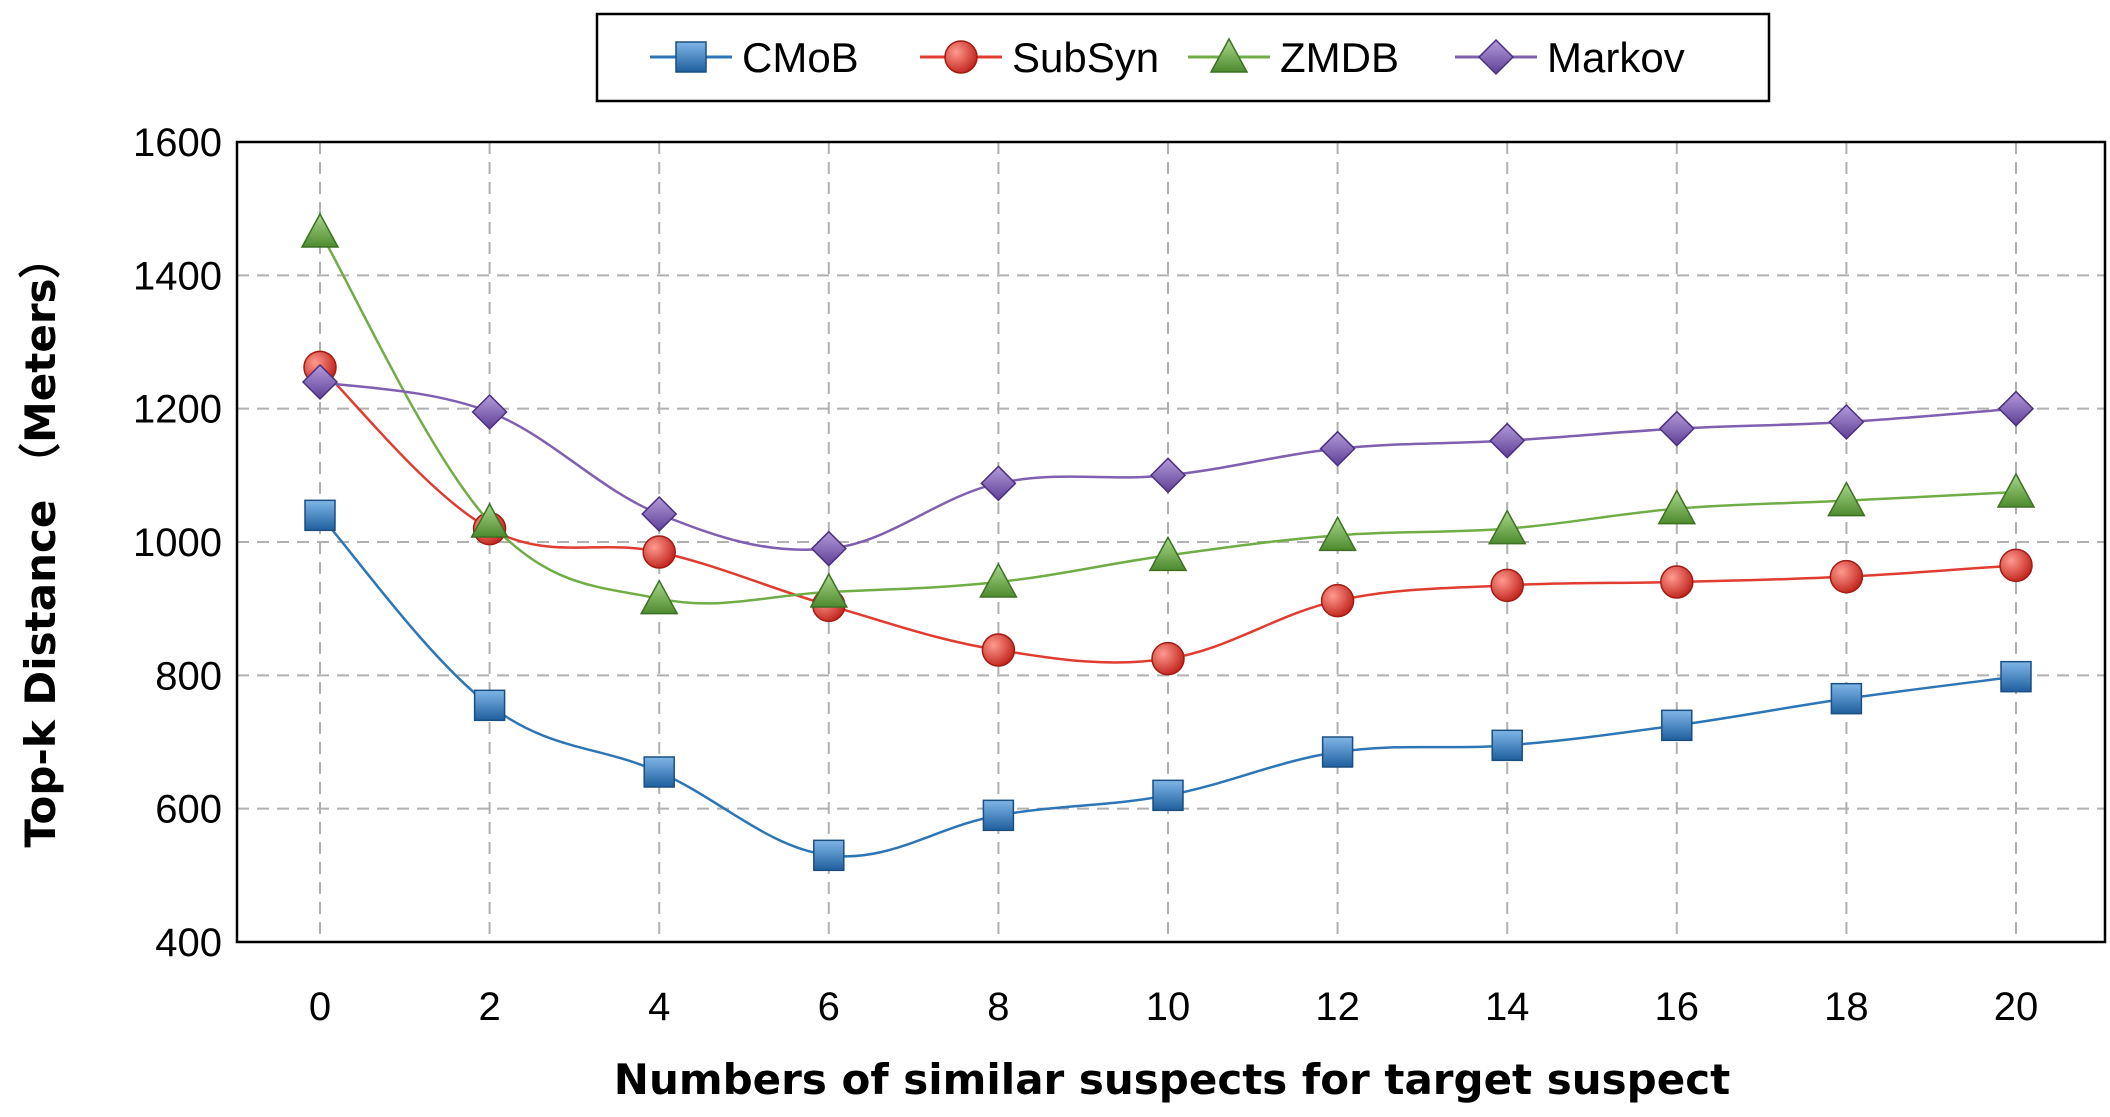 Image resolution: width=2110 pixels, height=1117 pixels. What do you see at coordinates (659, 1007) in the screenshot?
I see `x-tick-label: 4` at bounding box center [659, 1007].